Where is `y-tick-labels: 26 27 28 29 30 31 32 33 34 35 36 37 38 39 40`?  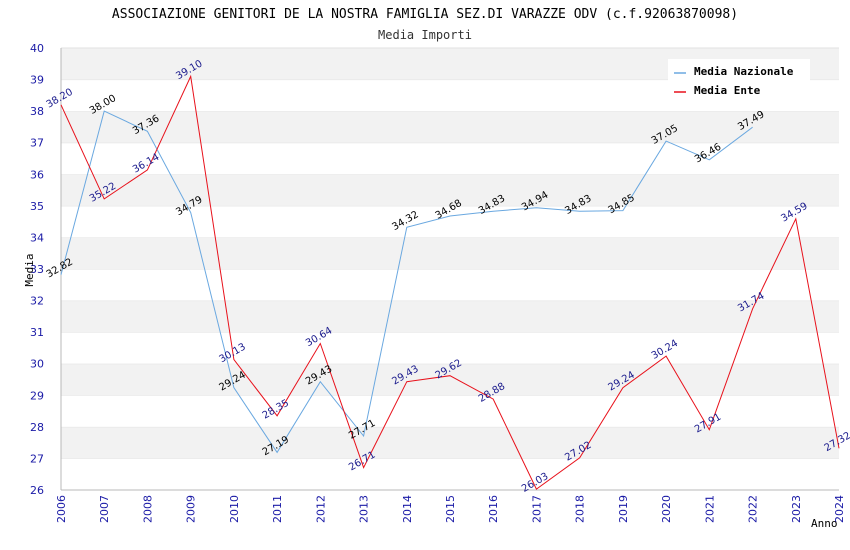 y-tick-labels: 26 27 28 29 30 31 32 33 34 35 36 37 38 39 40 is located at coordinates (37, 269).